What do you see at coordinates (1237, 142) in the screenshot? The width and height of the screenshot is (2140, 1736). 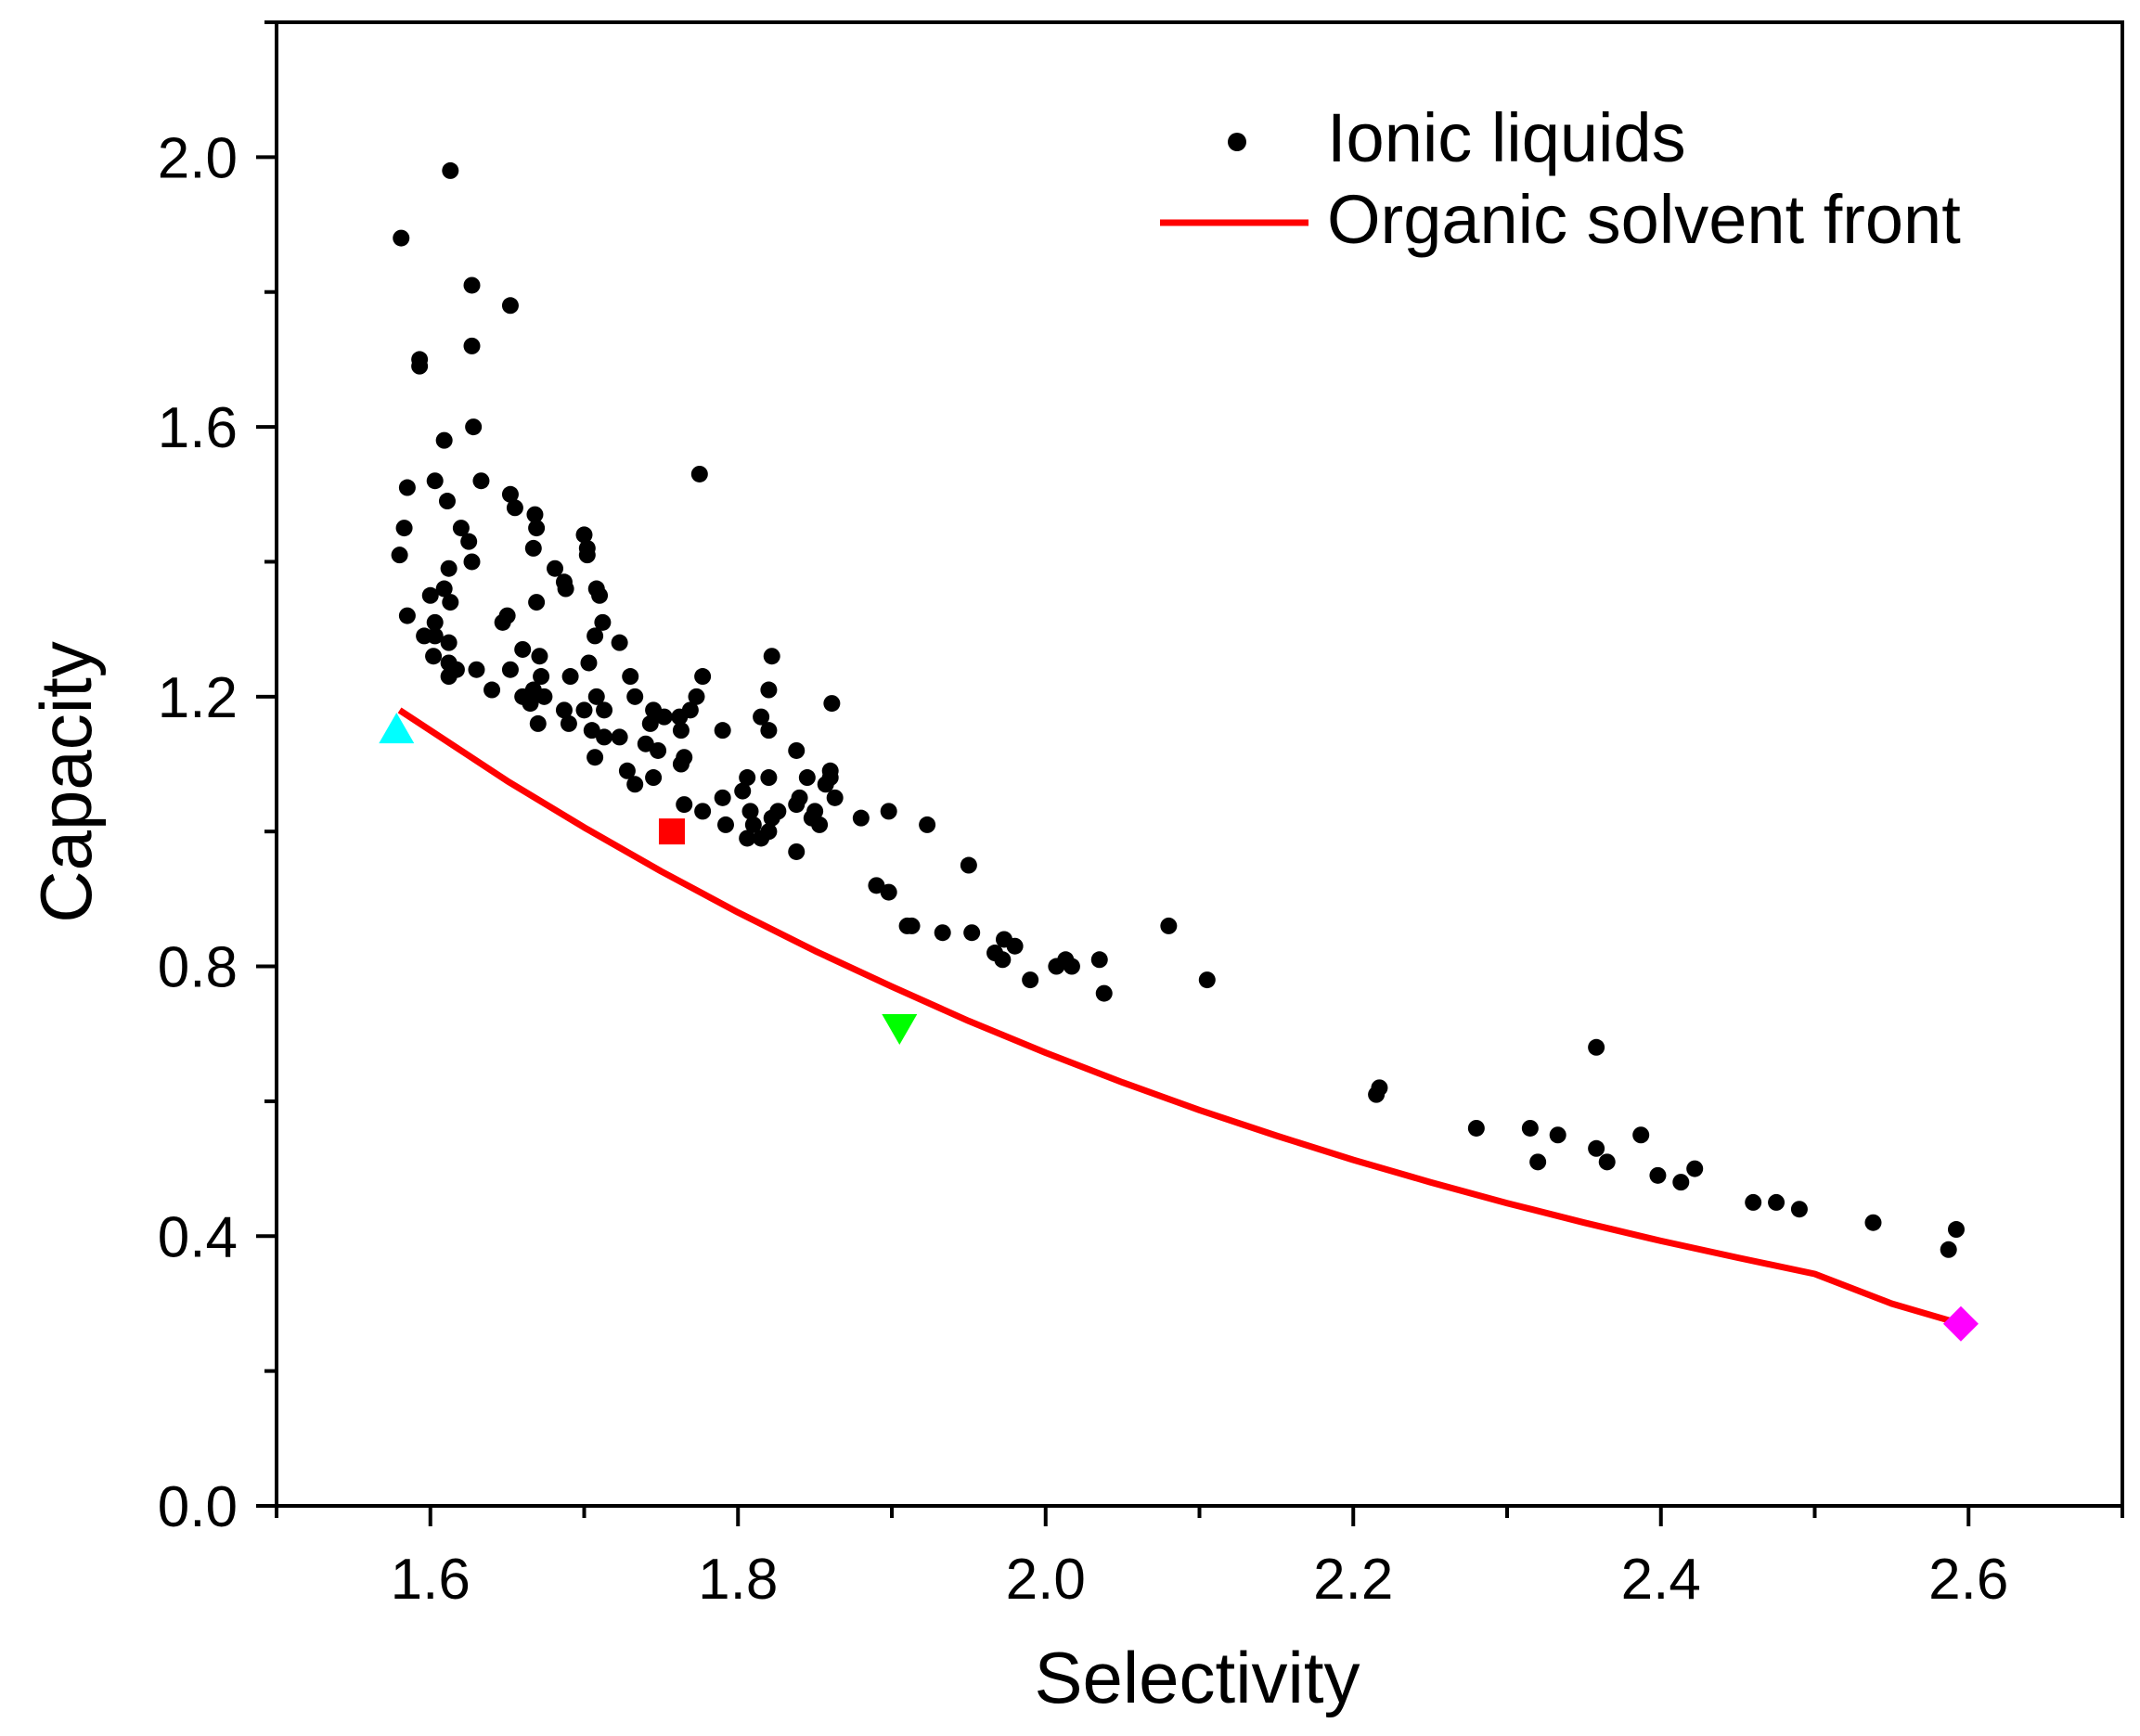 I see `legend-dot-ionic-liquids` at bounding box center [1237, 142].